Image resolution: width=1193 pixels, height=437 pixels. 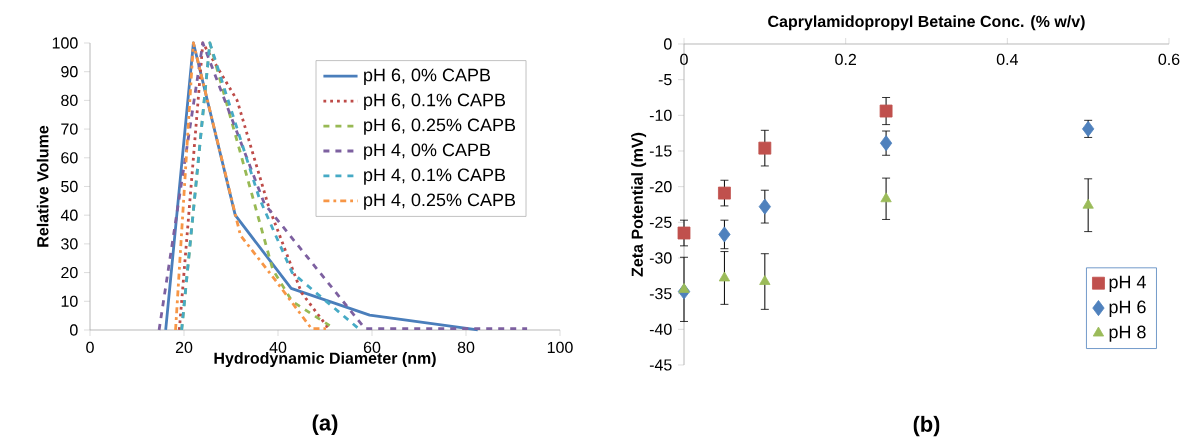 I want to click on y-tick-label: -20, so click(x=660, y=187).